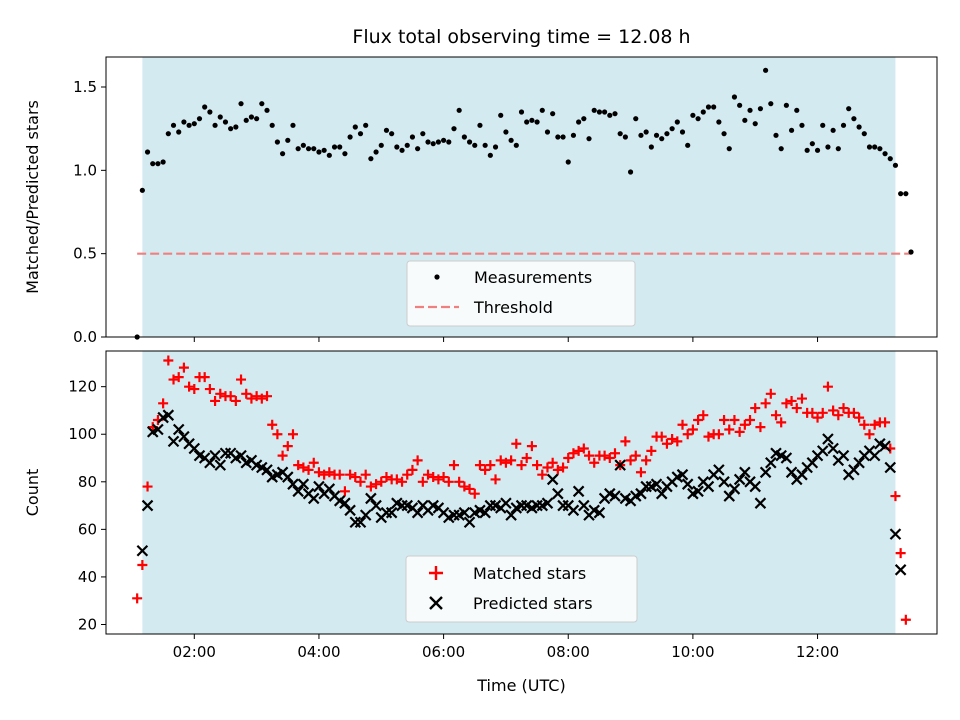 This screenshot has width=960, height=720. Describe the element at coordinates (194, 652) in the screenshot. I see `x-tick-label: 02:00` at that location.